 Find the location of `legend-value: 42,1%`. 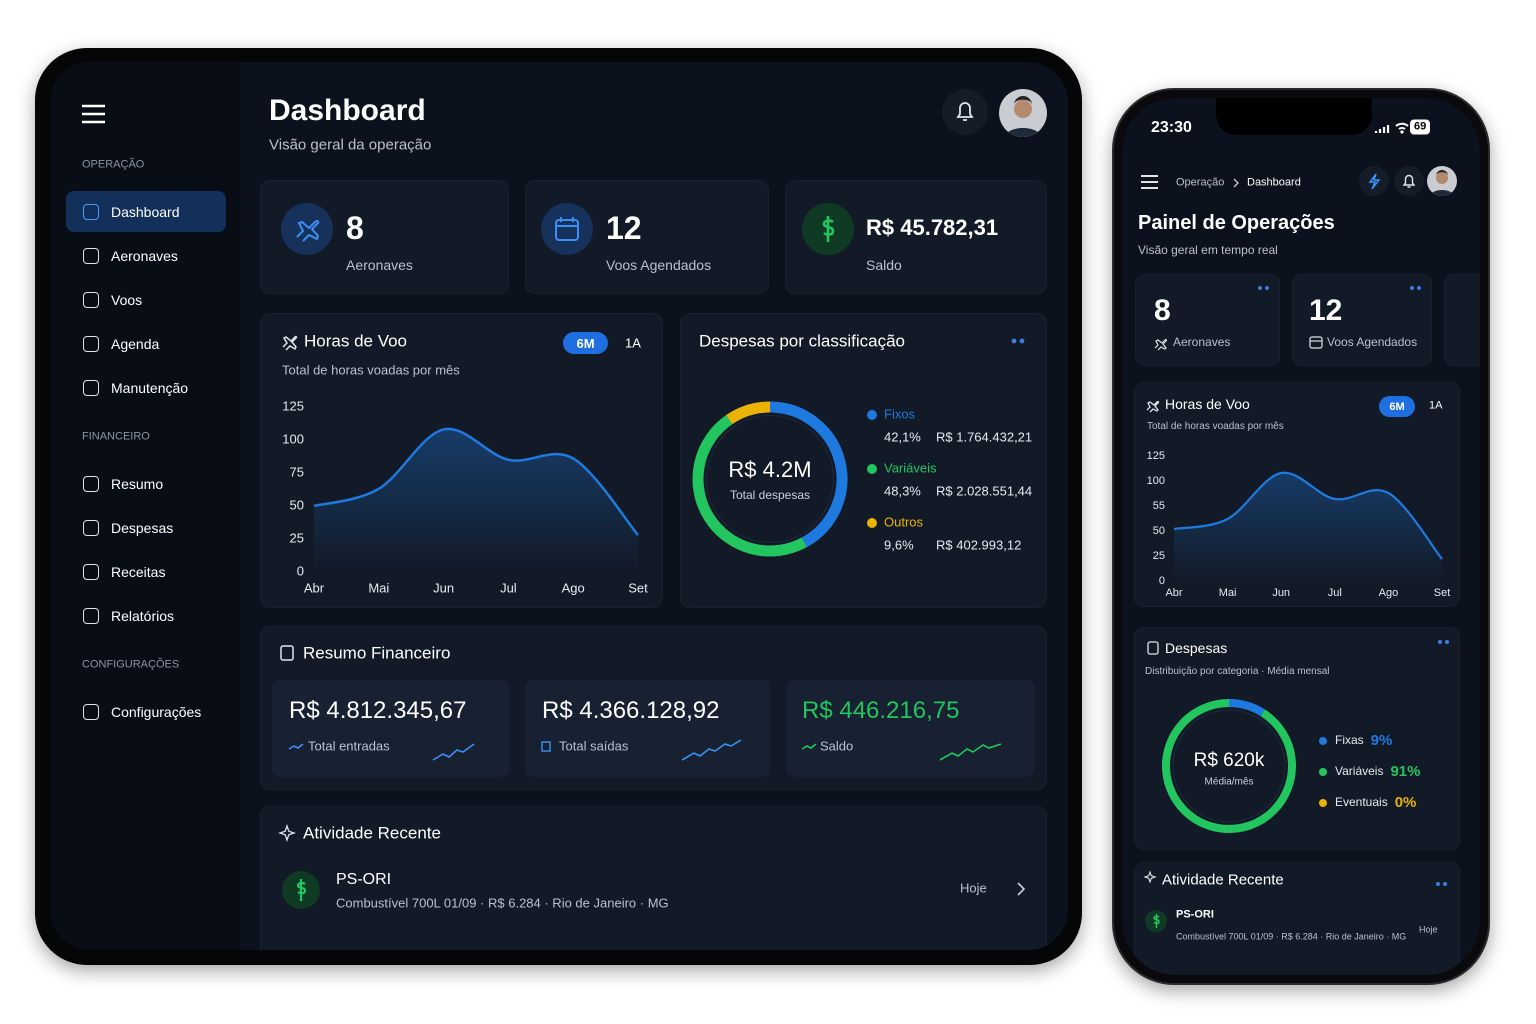

legend-value: 42,1% is located at coordinates (902, 436).